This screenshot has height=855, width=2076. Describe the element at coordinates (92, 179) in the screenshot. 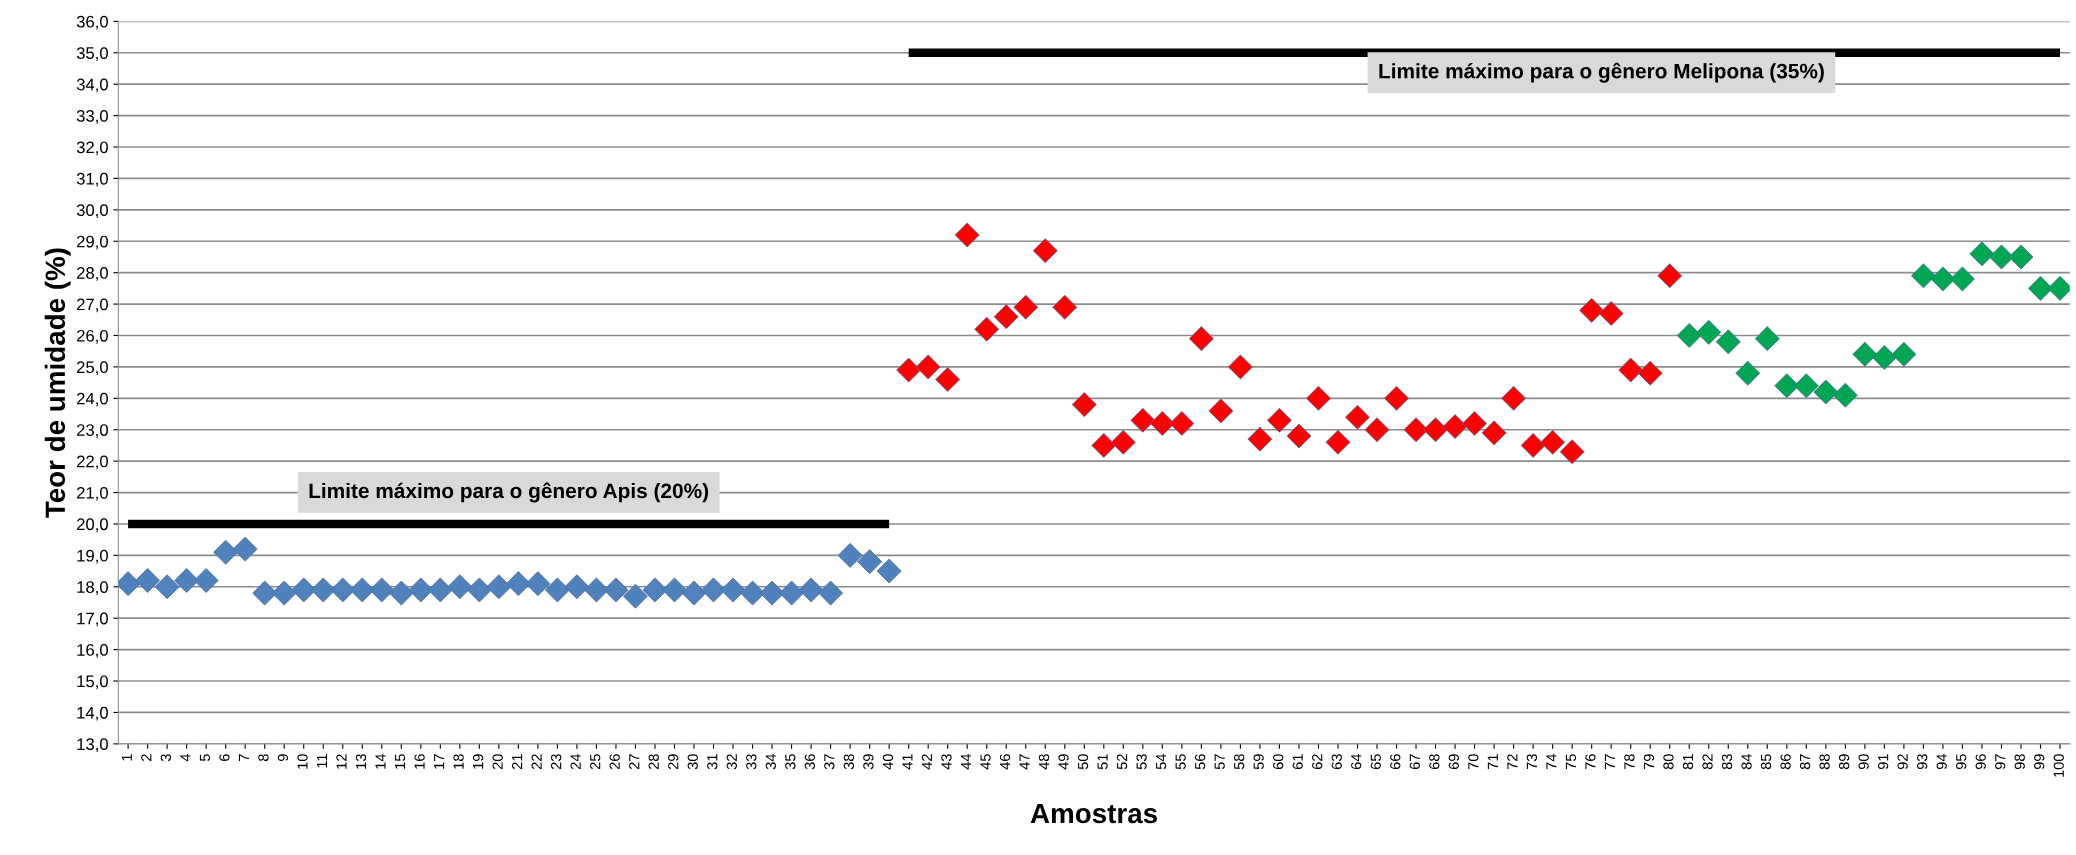

I see `y-tick-label: 31,0` at that location.